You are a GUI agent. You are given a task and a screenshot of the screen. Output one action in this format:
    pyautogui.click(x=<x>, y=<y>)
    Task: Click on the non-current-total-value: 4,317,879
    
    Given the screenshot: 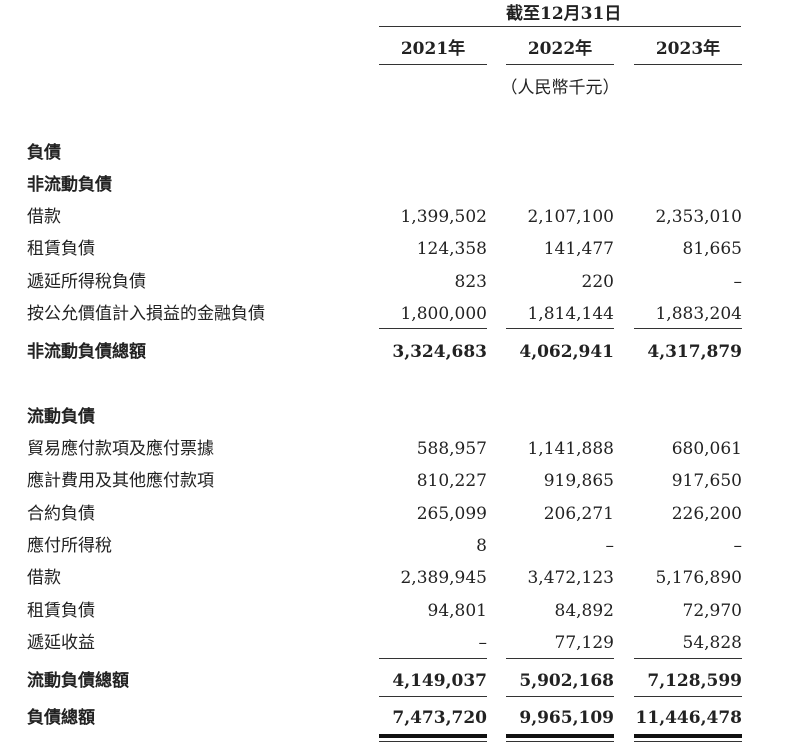 What is the action you would take?
    pyautogui.click(x=694, y=352)
    